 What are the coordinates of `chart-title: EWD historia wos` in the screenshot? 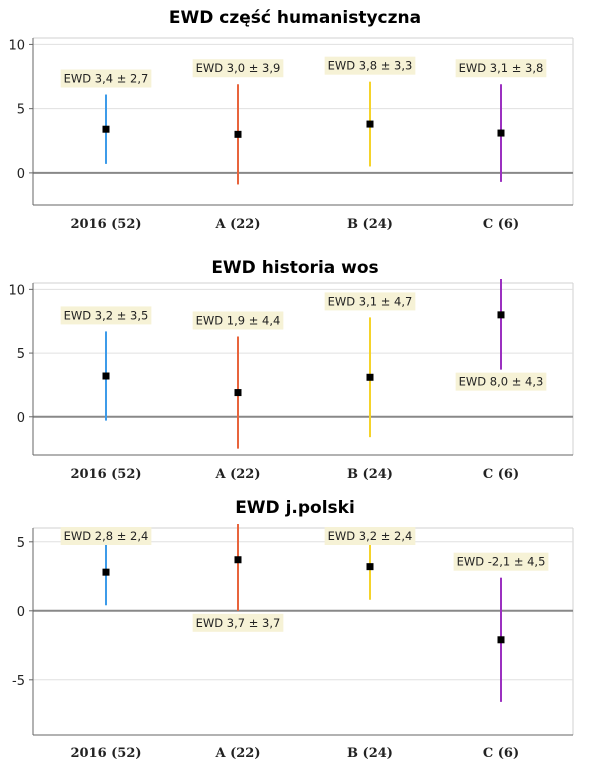 It's located at (294, 268).